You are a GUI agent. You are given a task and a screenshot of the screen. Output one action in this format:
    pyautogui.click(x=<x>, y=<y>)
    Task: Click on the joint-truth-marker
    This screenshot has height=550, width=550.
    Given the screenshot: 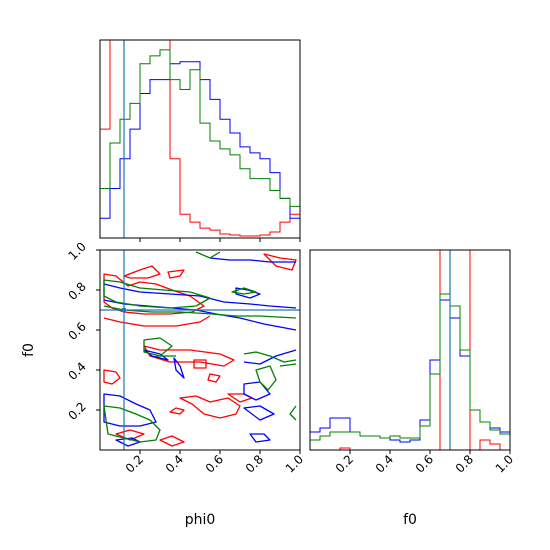 What is the action you would take?
    pyautogui.click(x=124, y=310)
    